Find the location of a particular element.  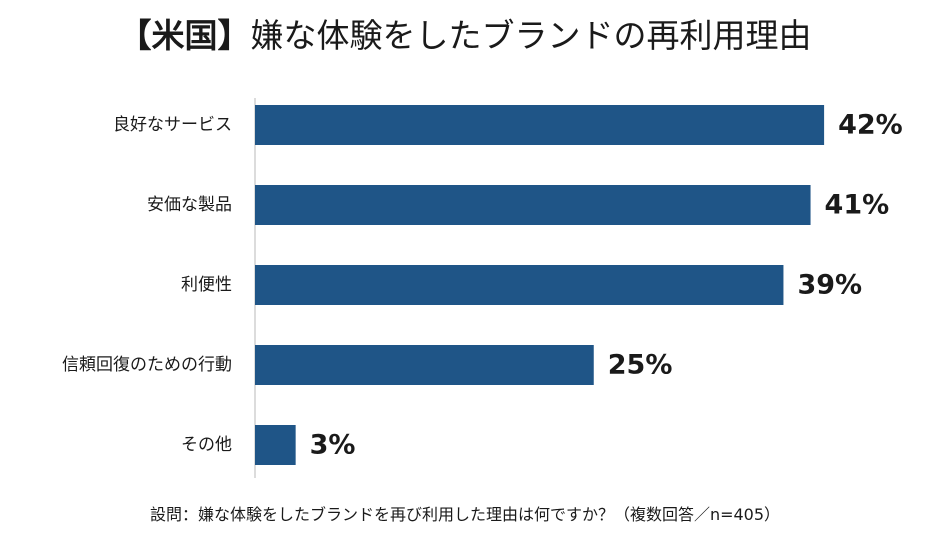

chart-title-prefix: 【米国】 is located at coordinates (184, 35).